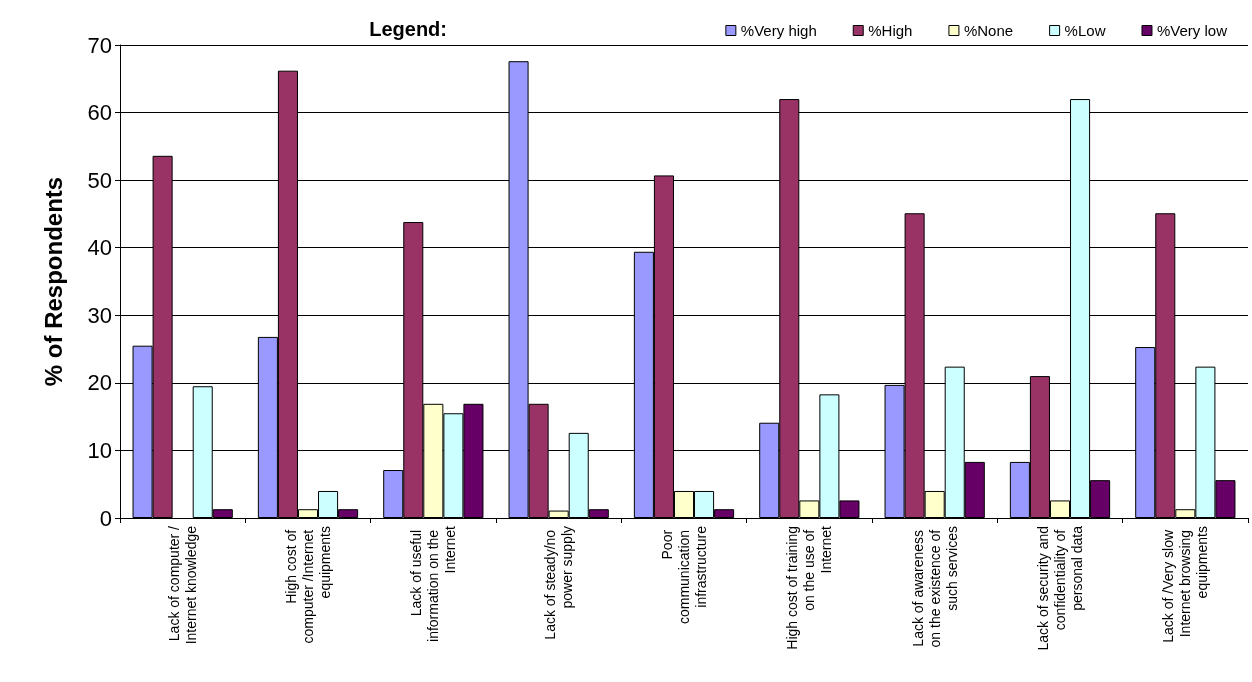 Image resolution: width=1252 pixels, height=682 pixels. I want to click on x-tick-label: Lack of steady/no power supply, so click(559, 583).